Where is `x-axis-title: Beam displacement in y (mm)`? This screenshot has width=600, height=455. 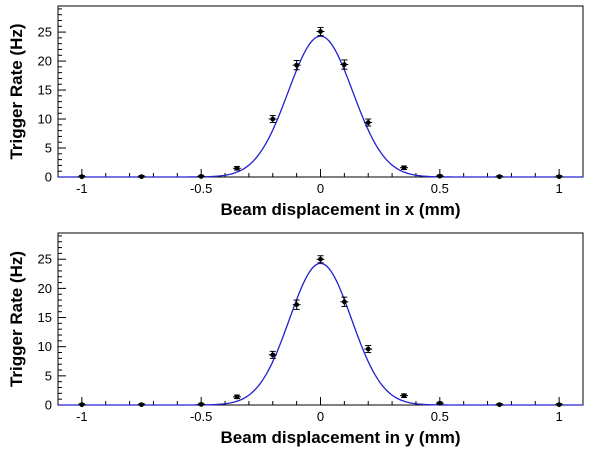
x-axis-title: Beam displacement in y (mm) is located at coordinates (341, 437).